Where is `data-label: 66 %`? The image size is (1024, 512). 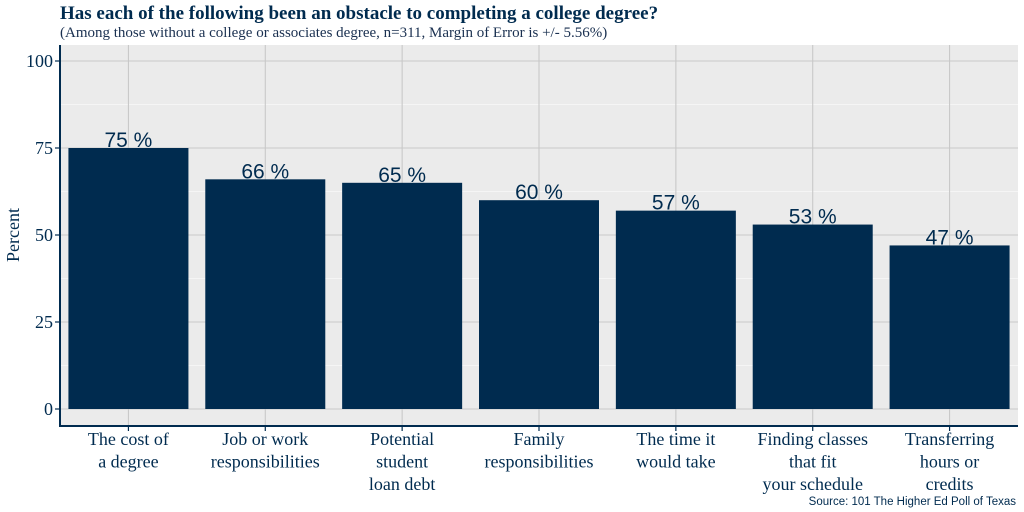 data-label: 66 % is located at coordinates (265, 171).